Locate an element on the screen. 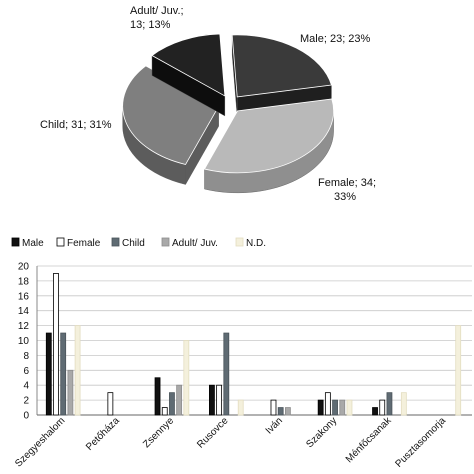  y-tick-label: 20 is located at coordinates (24, 267).